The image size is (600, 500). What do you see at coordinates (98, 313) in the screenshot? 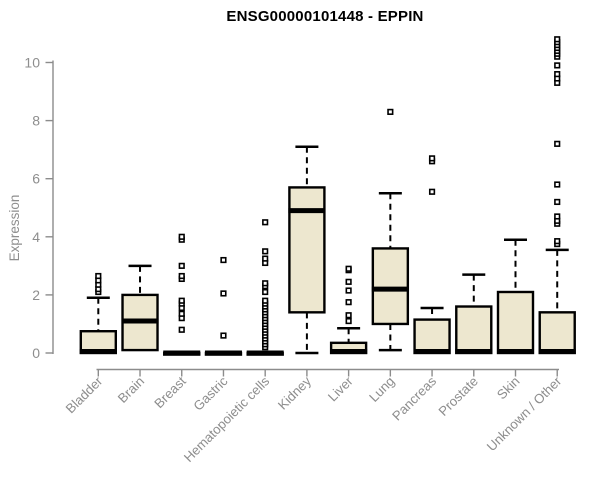
I see `box-bladder` at bounding box center [98, 313].